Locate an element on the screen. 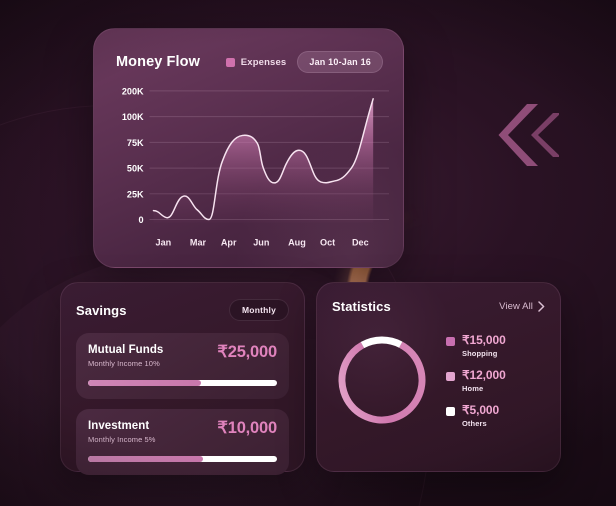 The image size is (616, 506). money-flow-header-controls: Expenses Jan 10-Jan 16 is located at coordinates (304, 62).